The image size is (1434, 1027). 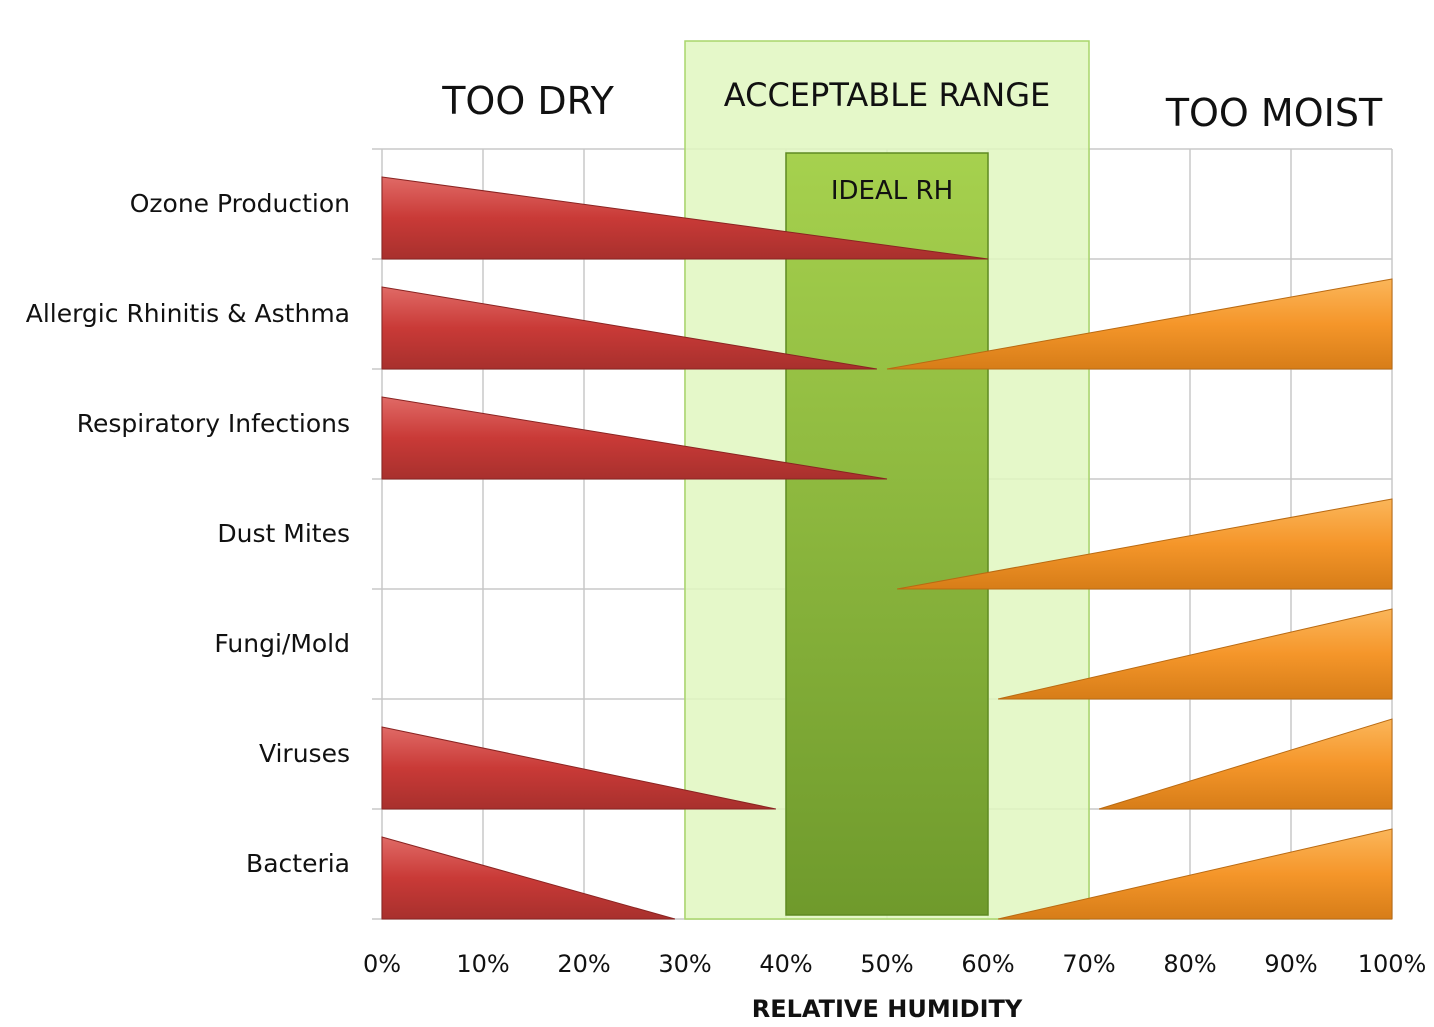 I want to click on ideal-rh-label: IDEAL RH, so click(x=892, y=191).